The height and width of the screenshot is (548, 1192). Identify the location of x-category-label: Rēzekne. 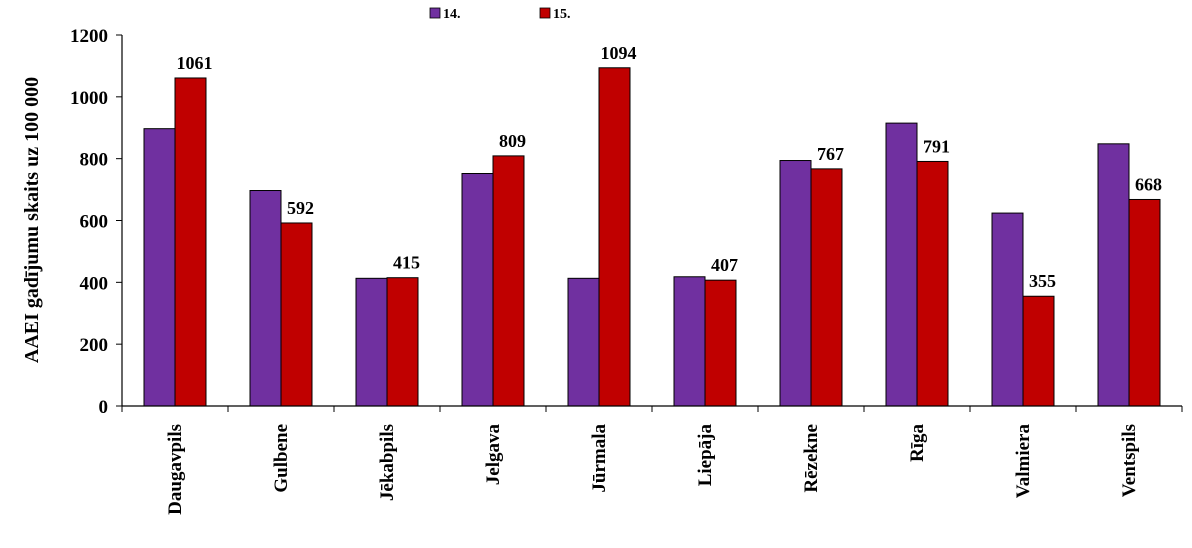
(811, 458).